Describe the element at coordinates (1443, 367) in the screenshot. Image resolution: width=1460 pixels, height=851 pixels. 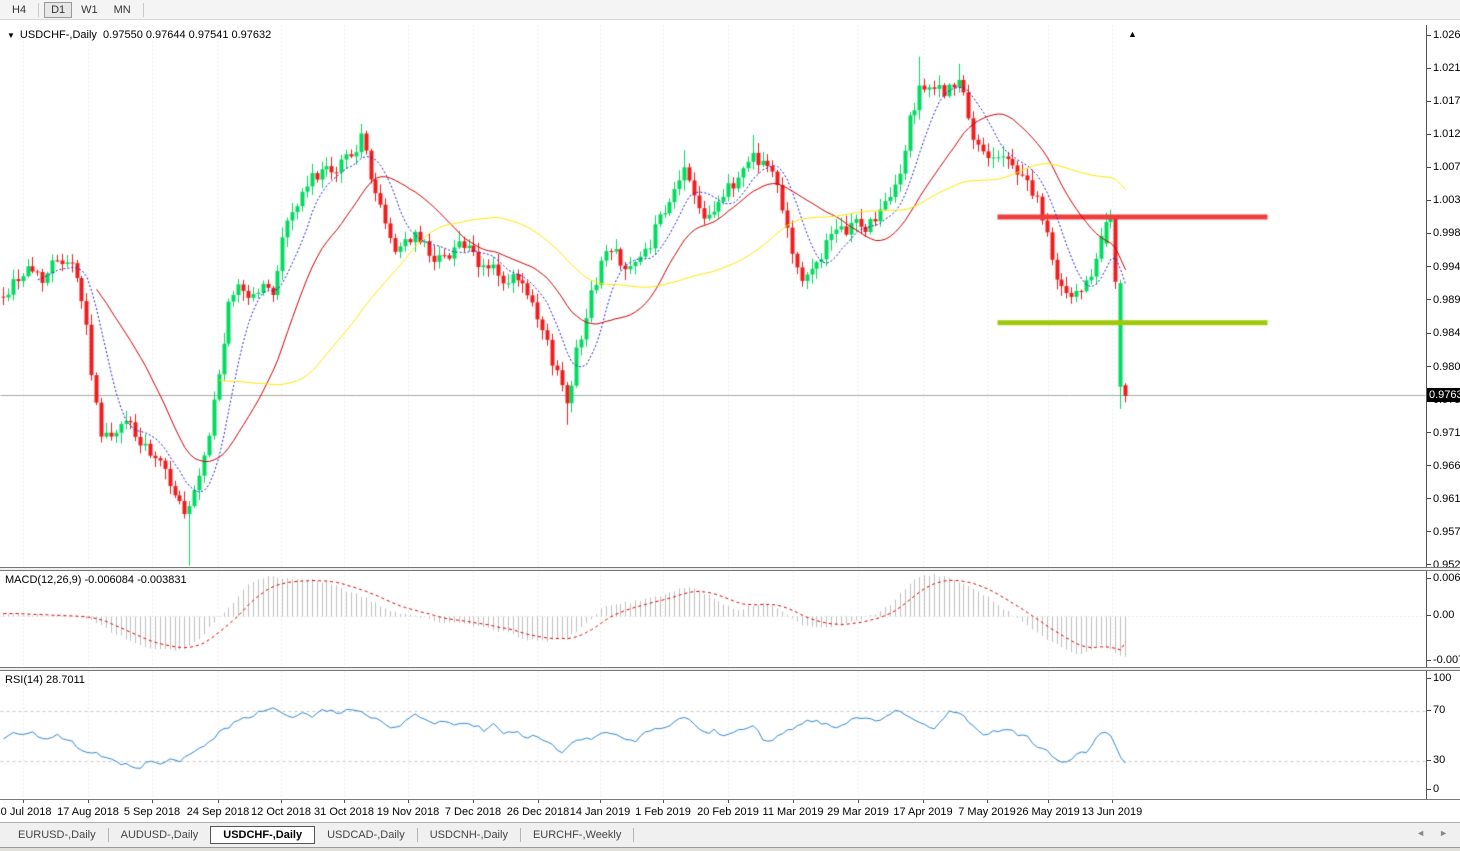
I see `price-axis-label: 0.98020` at that location.